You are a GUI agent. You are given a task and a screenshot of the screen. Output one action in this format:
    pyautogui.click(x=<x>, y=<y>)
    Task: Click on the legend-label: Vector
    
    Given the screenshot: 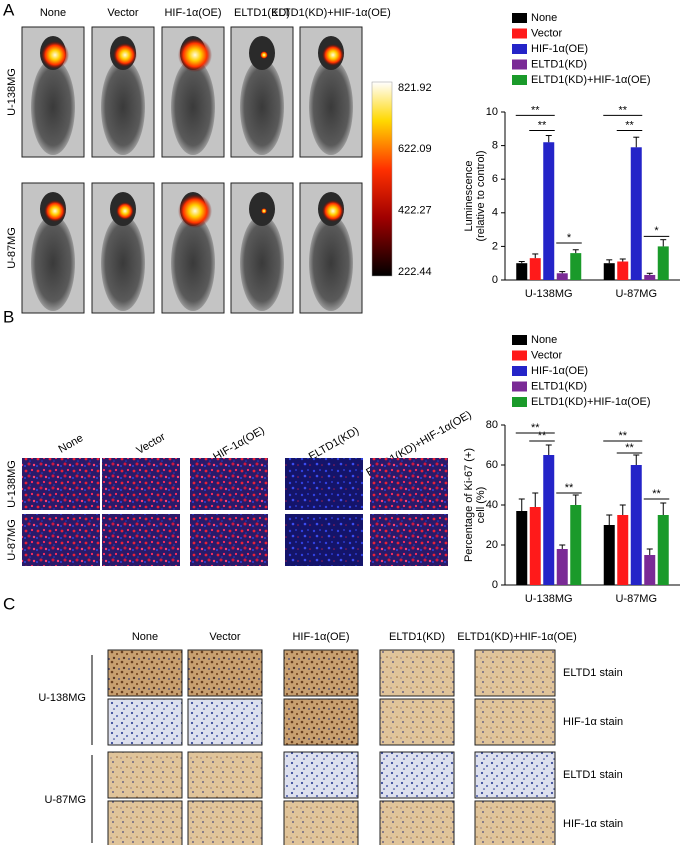 What is the action you would take?
    pyautogui.click(x=547, y=33)
    